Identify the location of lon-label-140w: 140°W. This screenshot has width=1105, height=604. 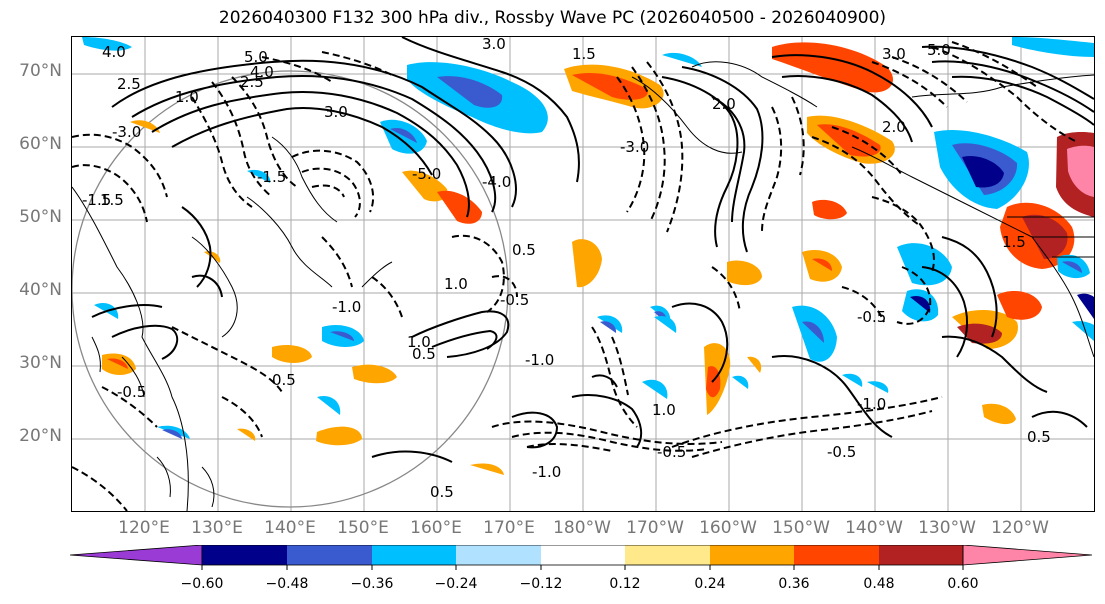
(874, 528).